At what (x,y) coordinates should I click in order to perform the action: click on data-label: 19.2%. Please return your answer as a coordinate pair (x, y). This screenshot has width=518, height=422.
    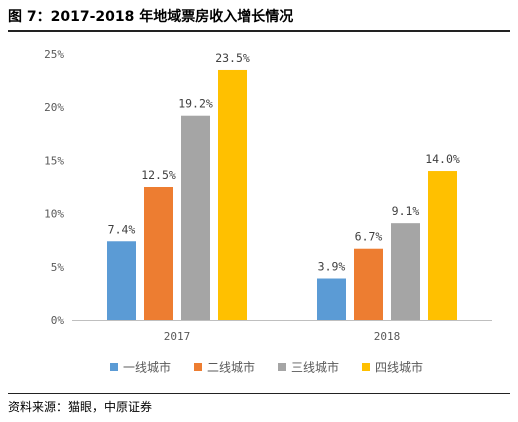
    Looking at the image, I should click on (195, 104).